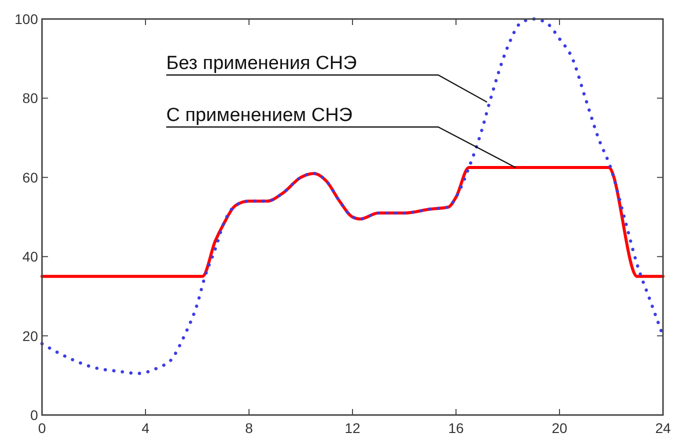 This screenshot has width=673, height=441. What do you see at coordinates (560, 428) in the screenshot?
I see `x-tick-label: 20` at bounding box center [560, 428].